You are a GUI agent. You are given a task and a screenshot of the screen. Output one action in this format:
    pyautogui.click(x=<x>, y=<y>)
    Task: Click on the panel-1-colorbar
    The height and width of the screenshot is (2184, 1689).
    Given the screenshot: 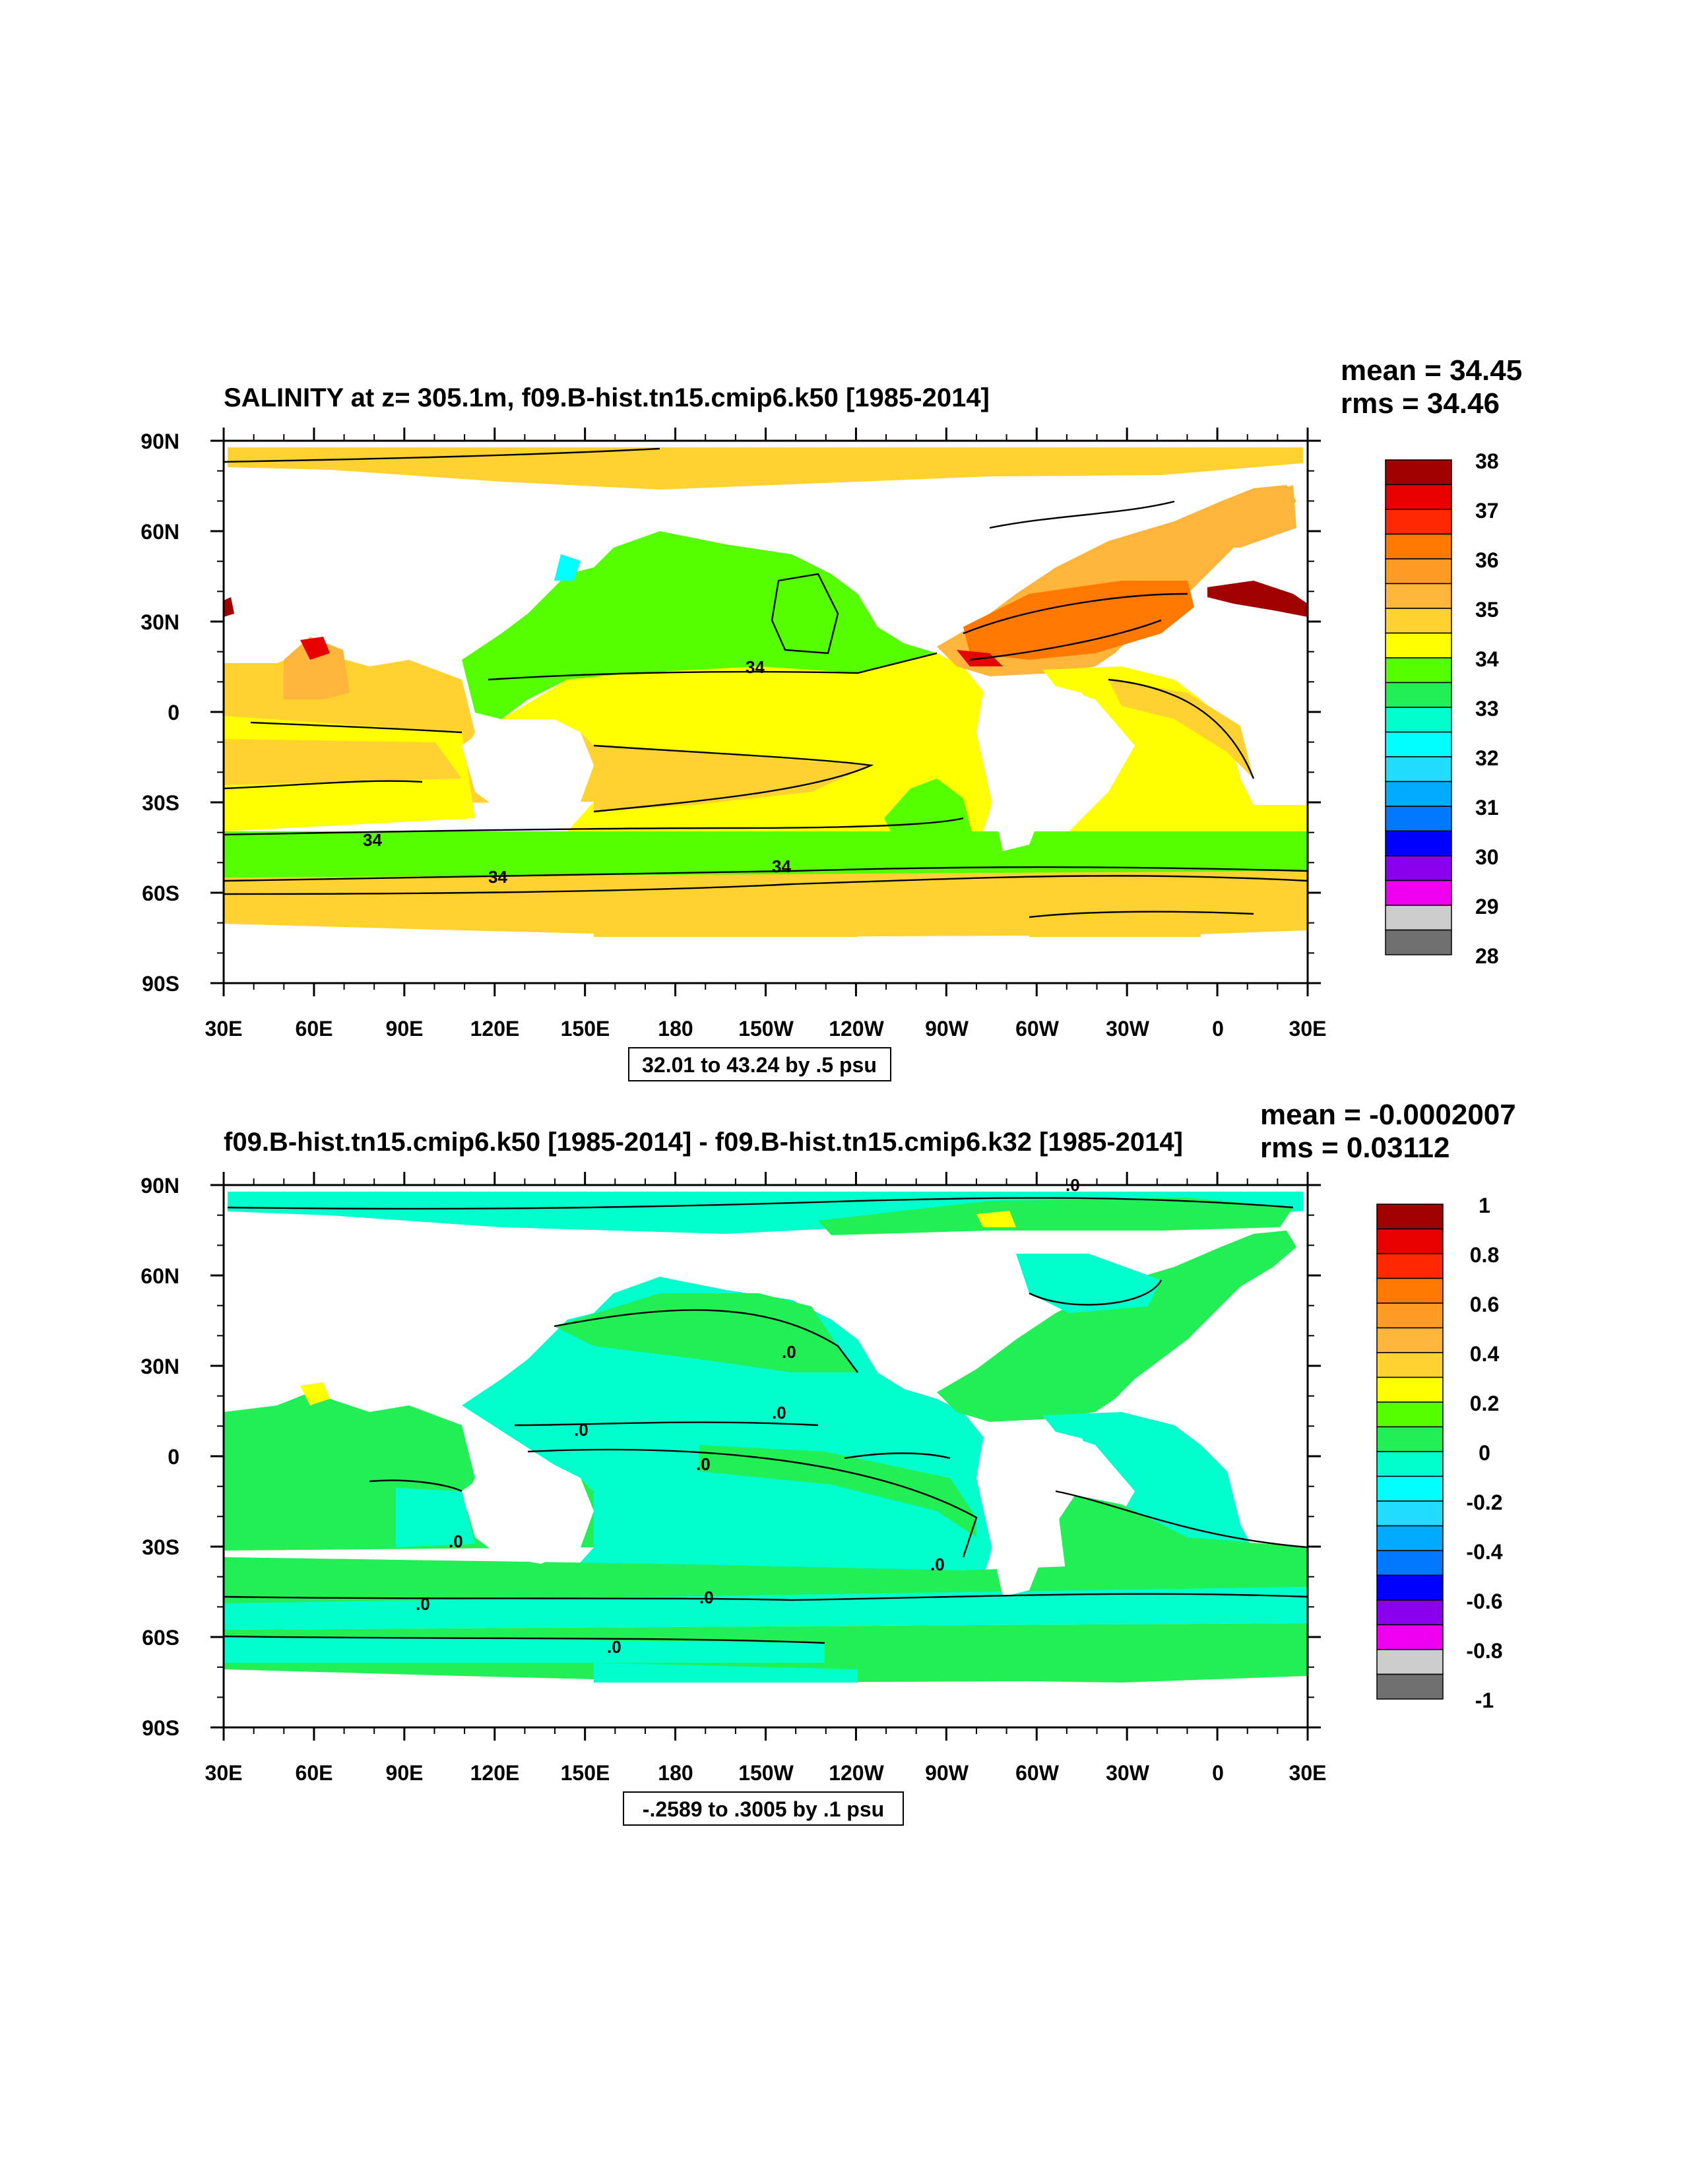 What is the action you would take?
    pyautogui.click(x=1419, y=707)
    